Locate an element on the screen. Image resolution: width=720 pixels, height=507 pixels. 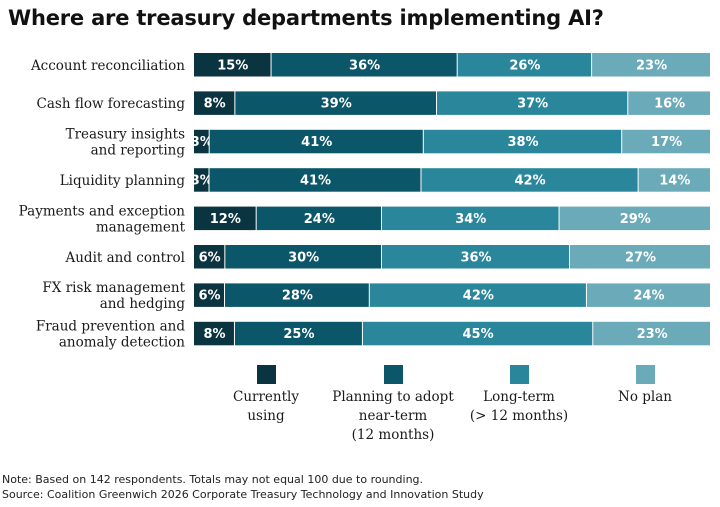
value-label: 30% is located at coordinates (303, 257).